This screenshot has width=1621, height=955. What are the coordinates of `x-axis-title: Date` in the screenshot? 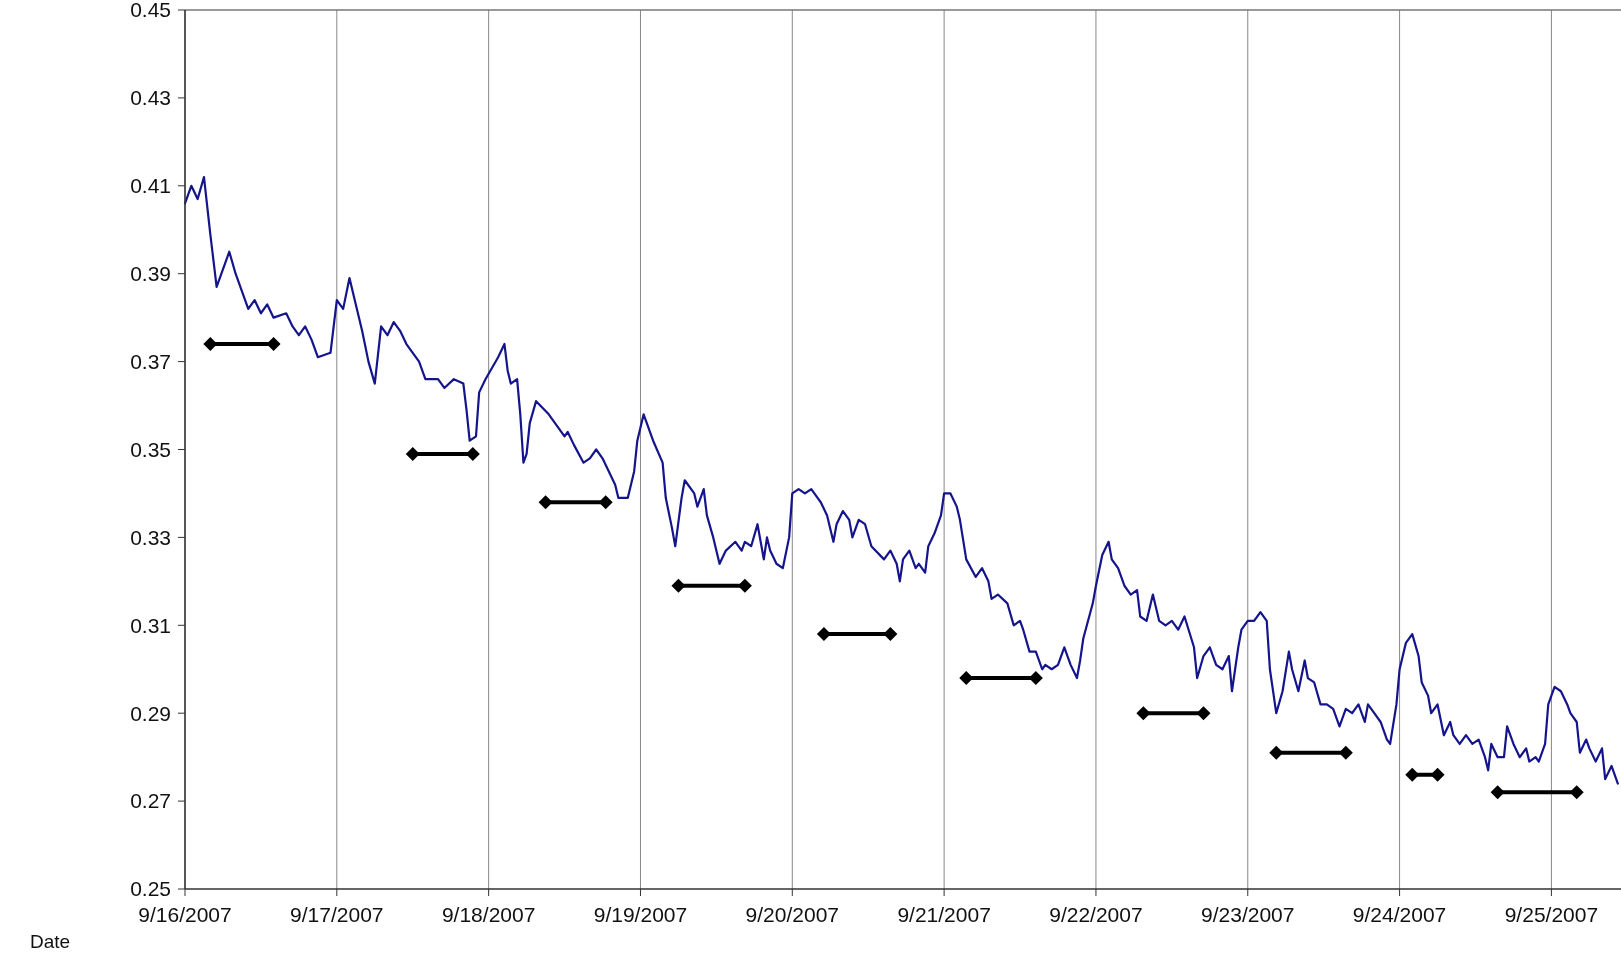 It's located at (50, 941).